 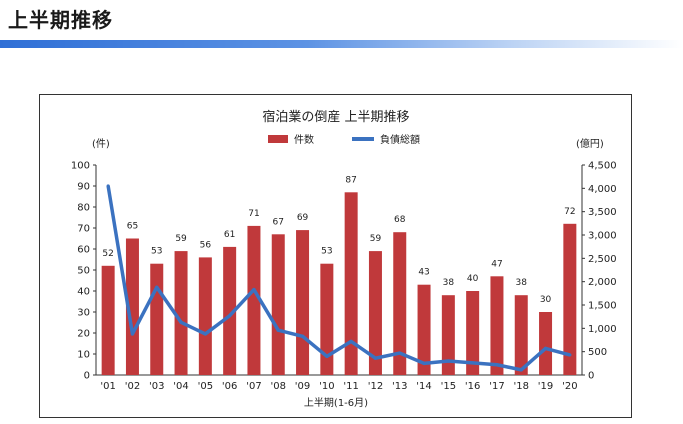 I want to click on x-tick-label: '09, so click(x=302, y=386).